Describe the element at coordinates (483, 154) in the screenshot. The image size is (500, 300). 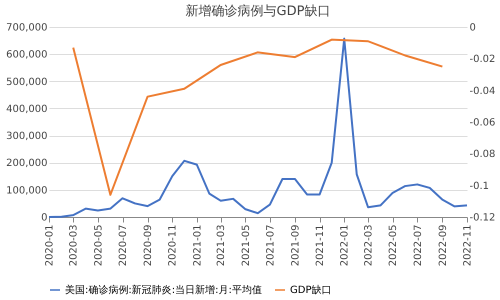
I see `y2-tick-label: -0.08` at that location.